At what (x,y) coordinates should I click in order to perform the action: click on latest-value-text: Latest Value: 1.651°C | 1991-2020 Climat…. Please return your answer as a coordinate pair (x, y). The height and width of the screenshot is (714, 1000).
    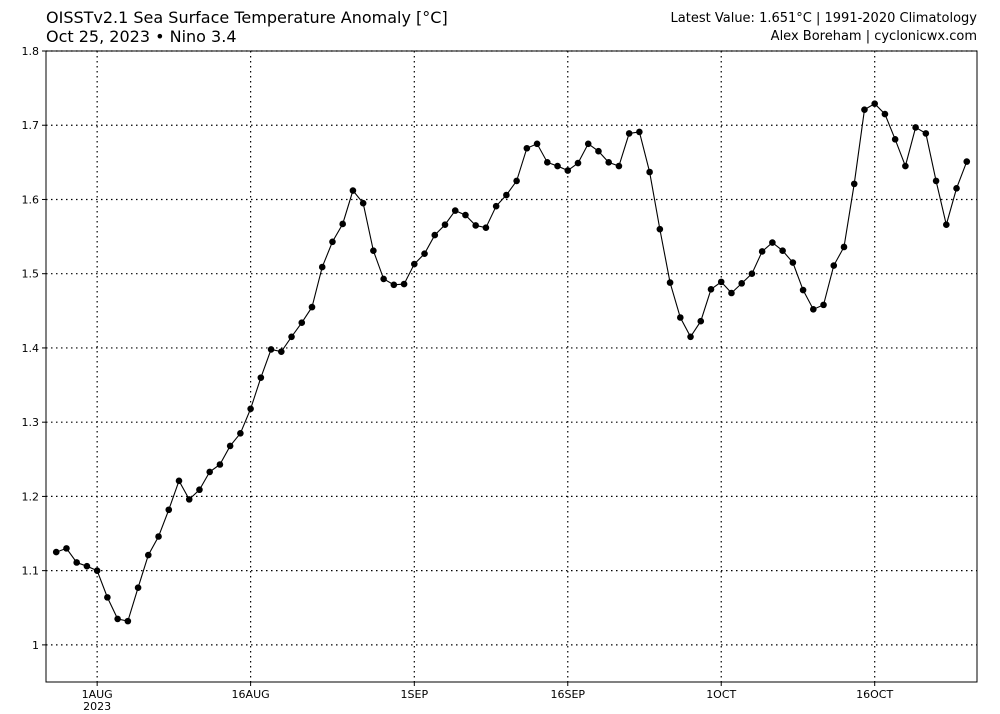
    Looking at the image, I should click on (823, 18).